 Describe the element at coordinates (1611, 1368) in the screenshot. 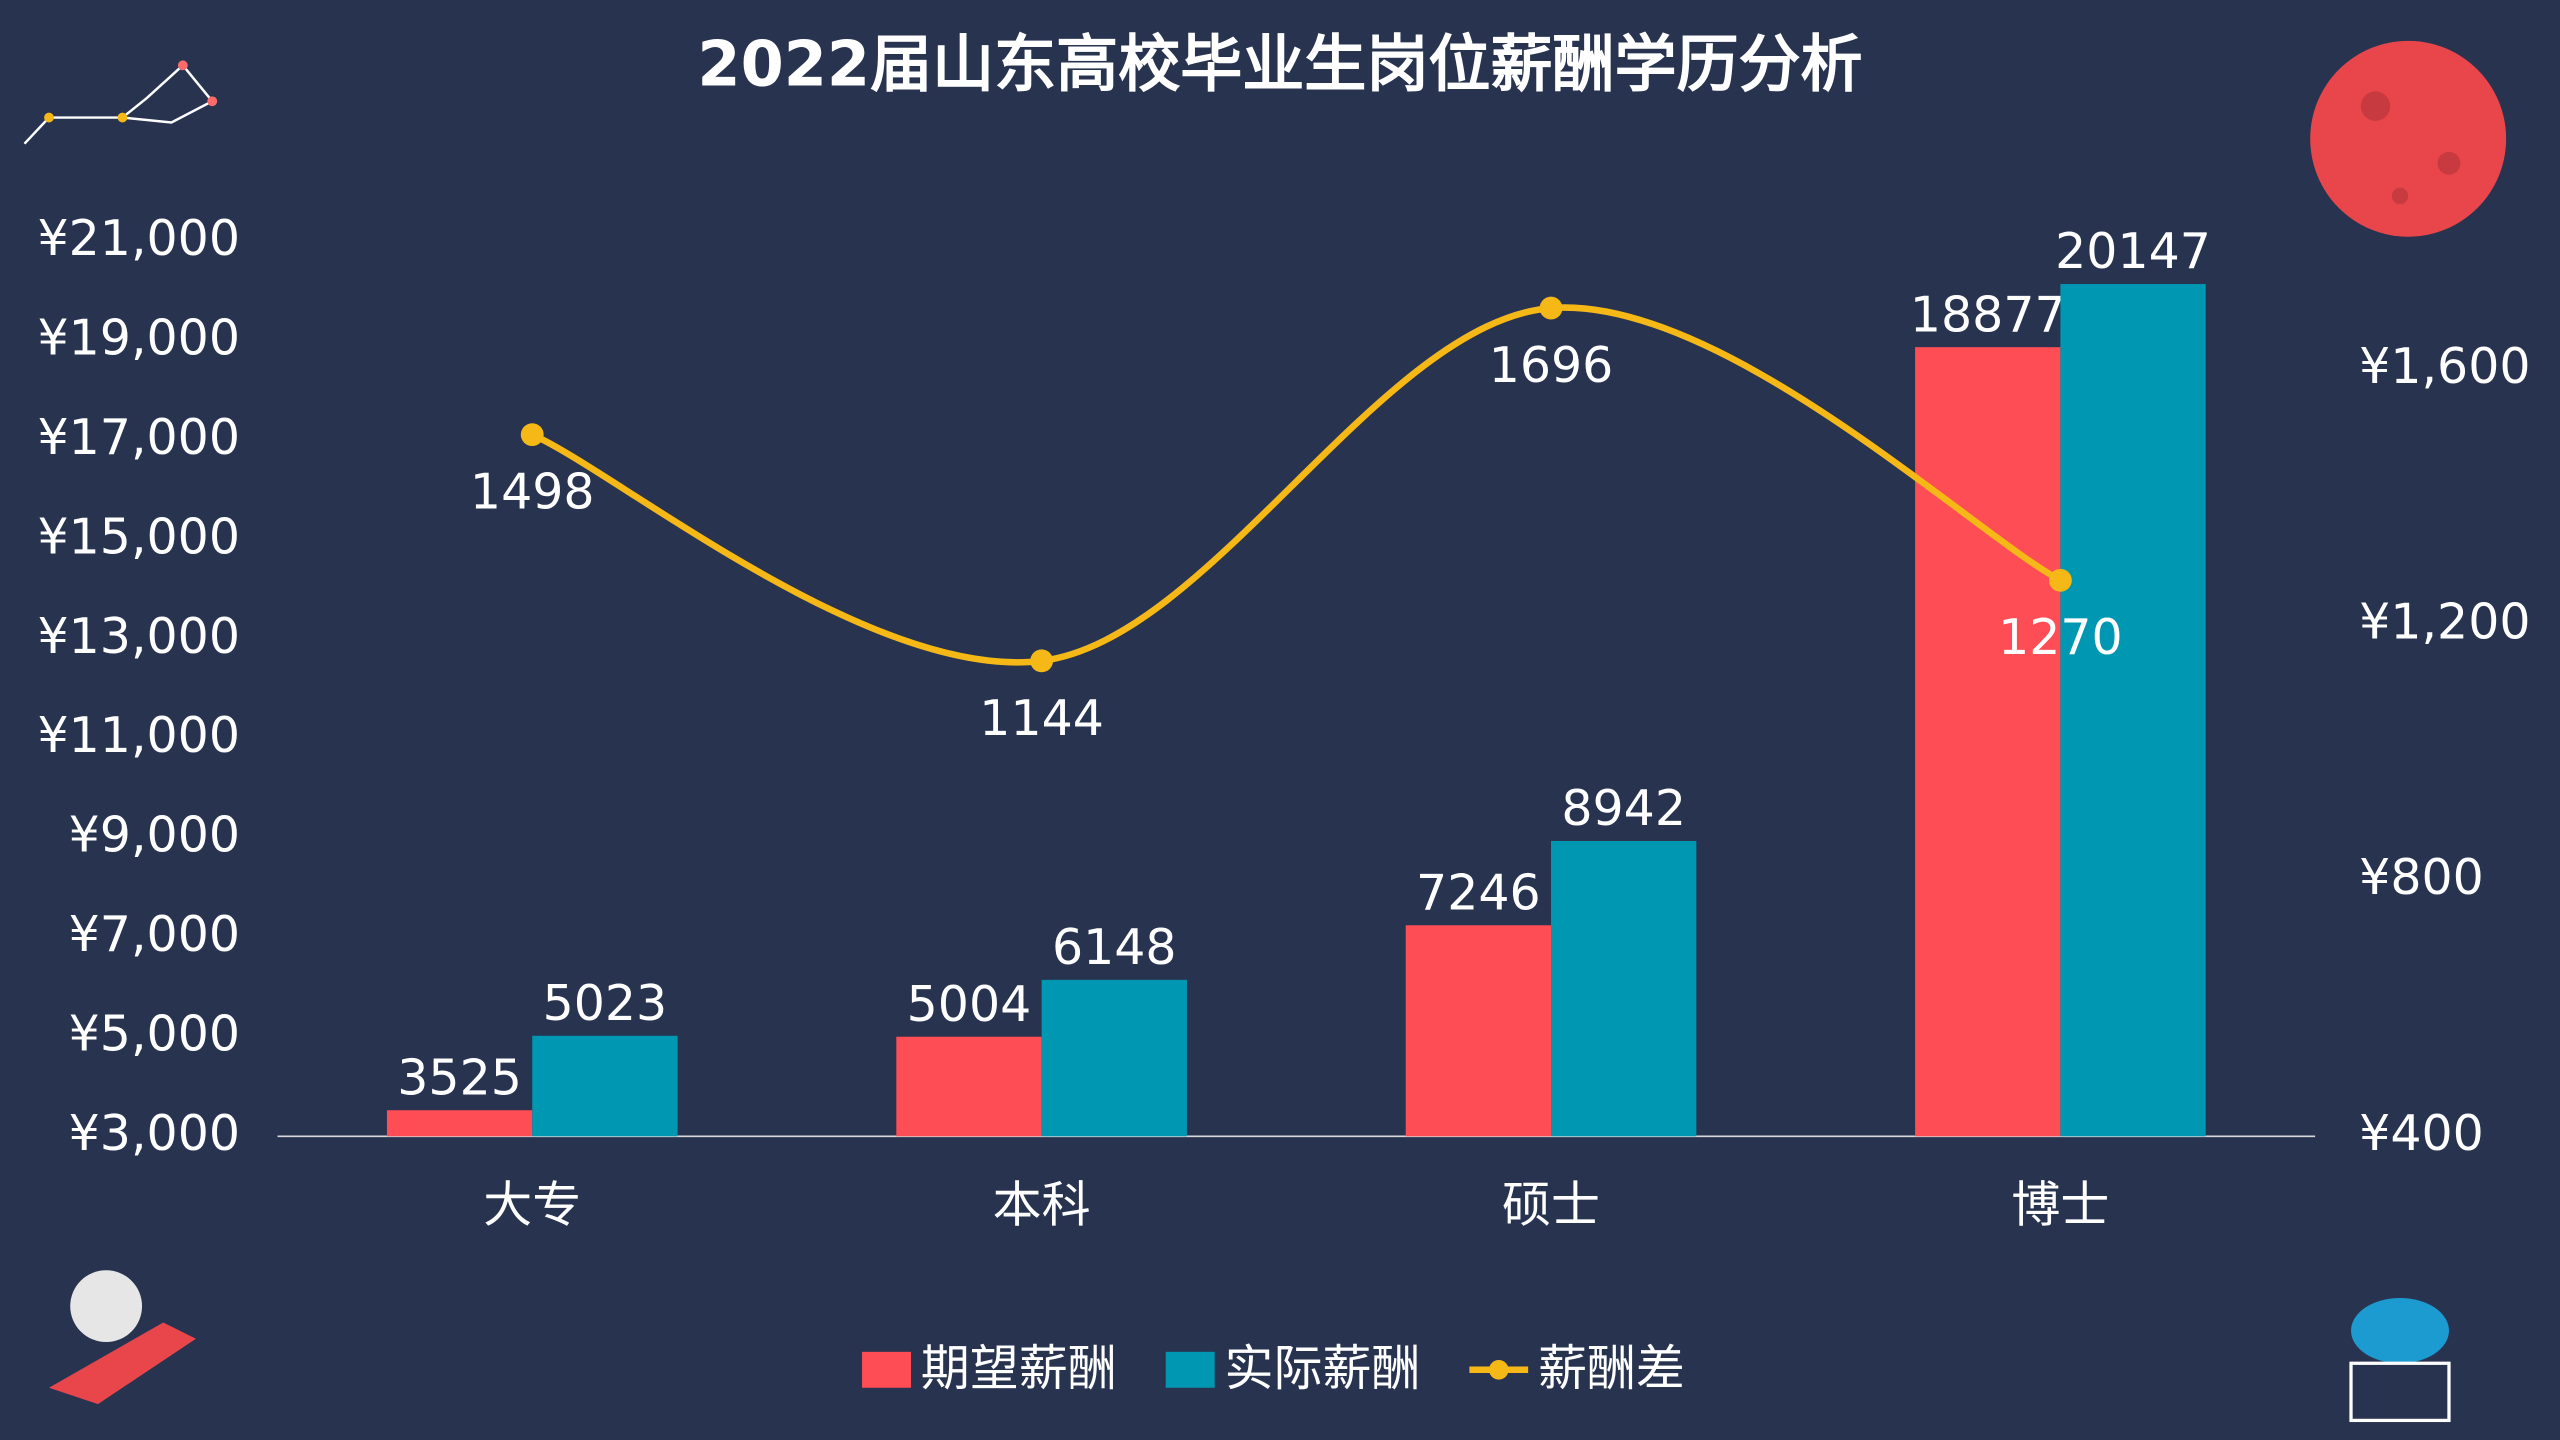

I see `legend-label: 薪酬差` at that location.